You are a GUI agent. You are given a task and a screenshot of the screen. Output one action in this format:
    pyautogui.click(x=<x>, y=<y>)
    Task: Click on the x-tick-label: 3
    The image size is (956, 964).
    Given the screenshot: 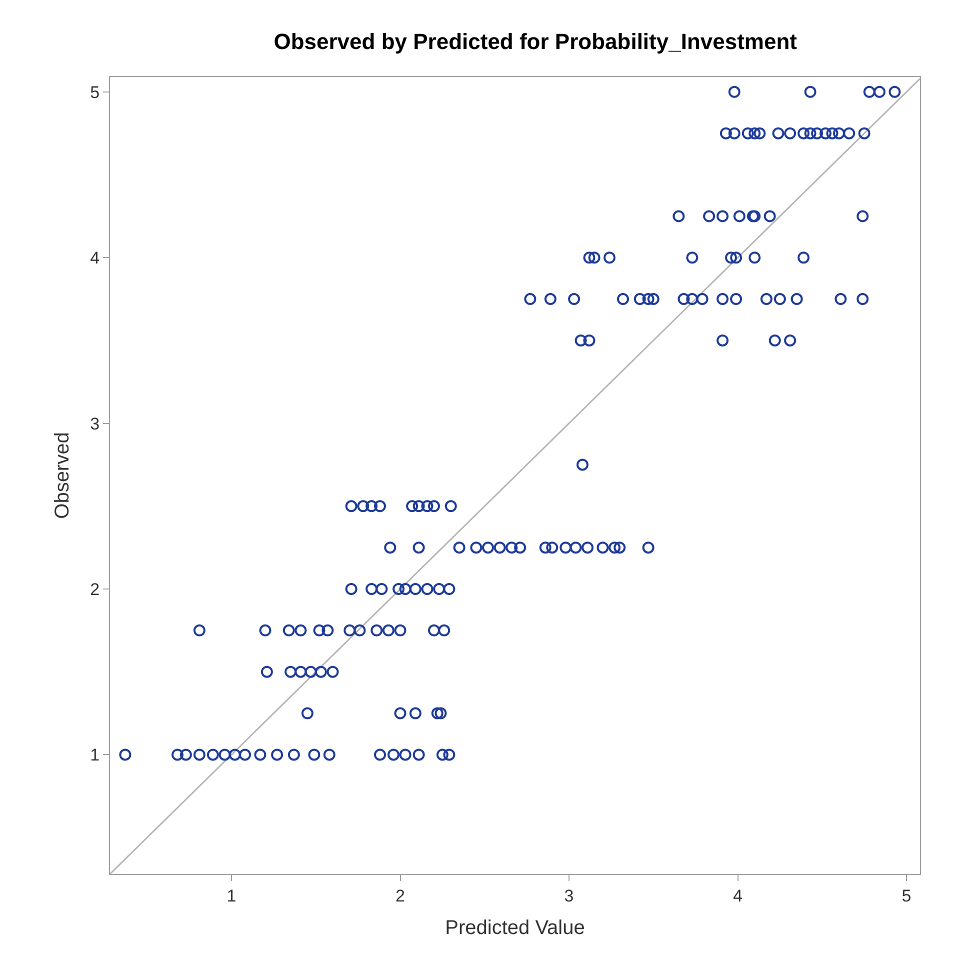 What is the action you would take?
    pyautogui.click(x=569, y=896)
    